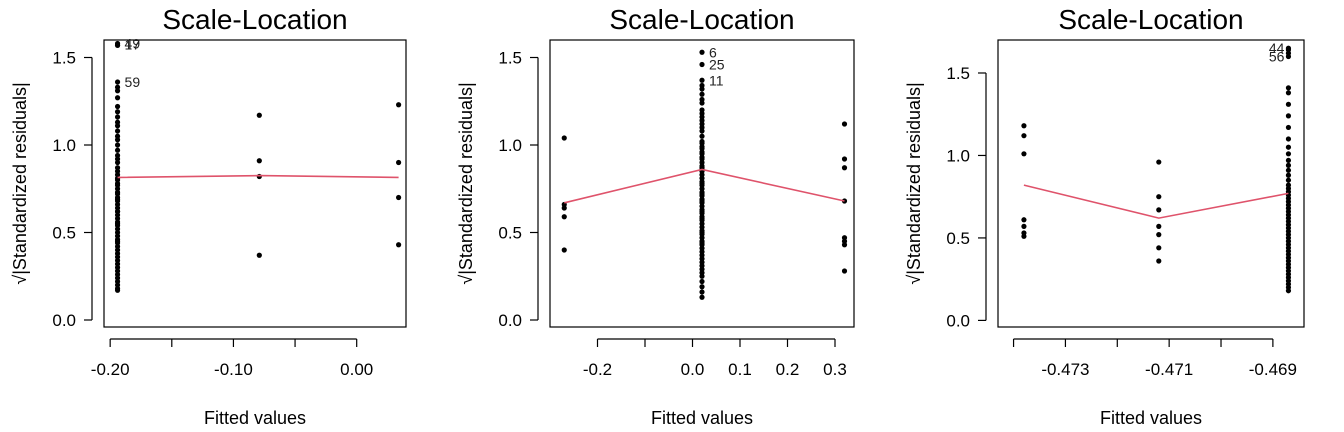 The width and height of the screenshot is (1344, 432). I want to click on x-tick-label: 0.0, so click(693, 369).